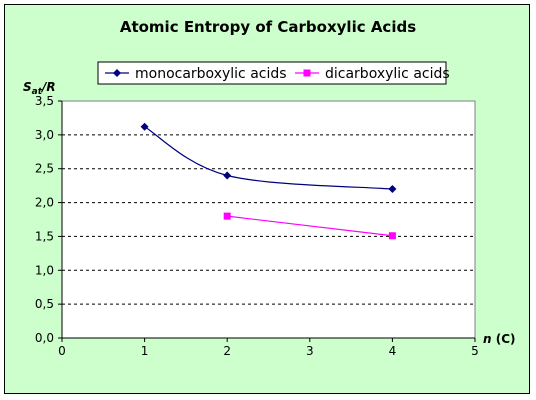 This screenshot has width=536, height=400. What do you see at coordinates (393, 351) in the screenshot?
I see `x-tick-label: 4` at bounding box center [393, 351].